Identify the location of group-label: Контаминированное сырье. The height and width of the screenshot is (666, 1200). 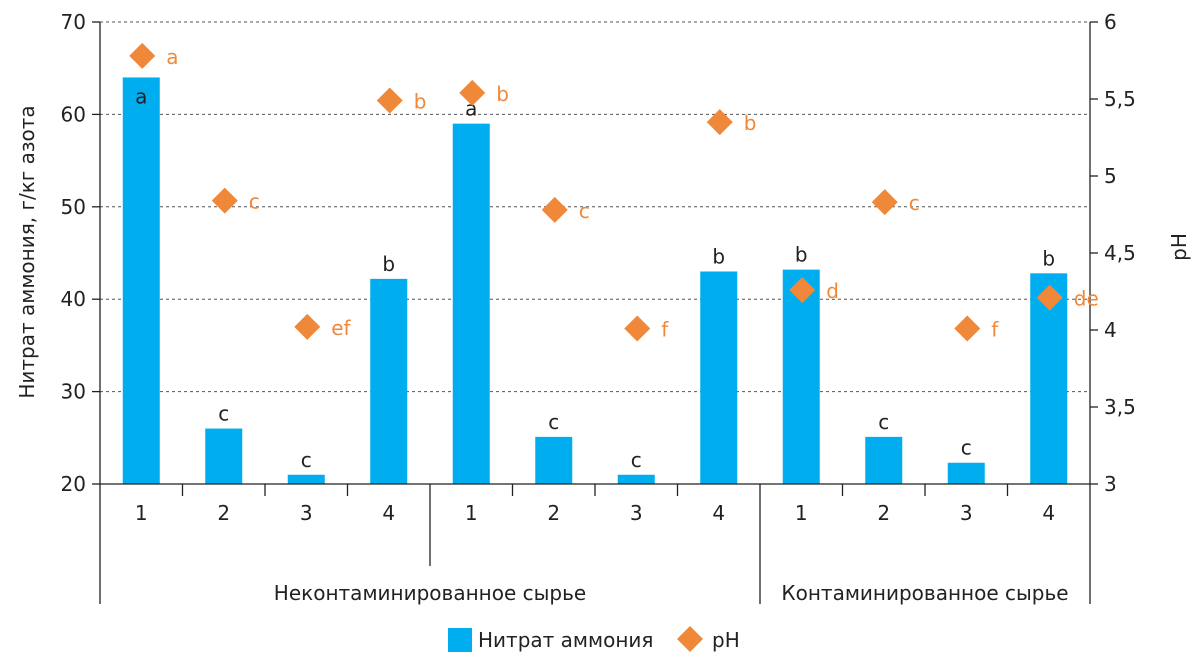
(924, 593).